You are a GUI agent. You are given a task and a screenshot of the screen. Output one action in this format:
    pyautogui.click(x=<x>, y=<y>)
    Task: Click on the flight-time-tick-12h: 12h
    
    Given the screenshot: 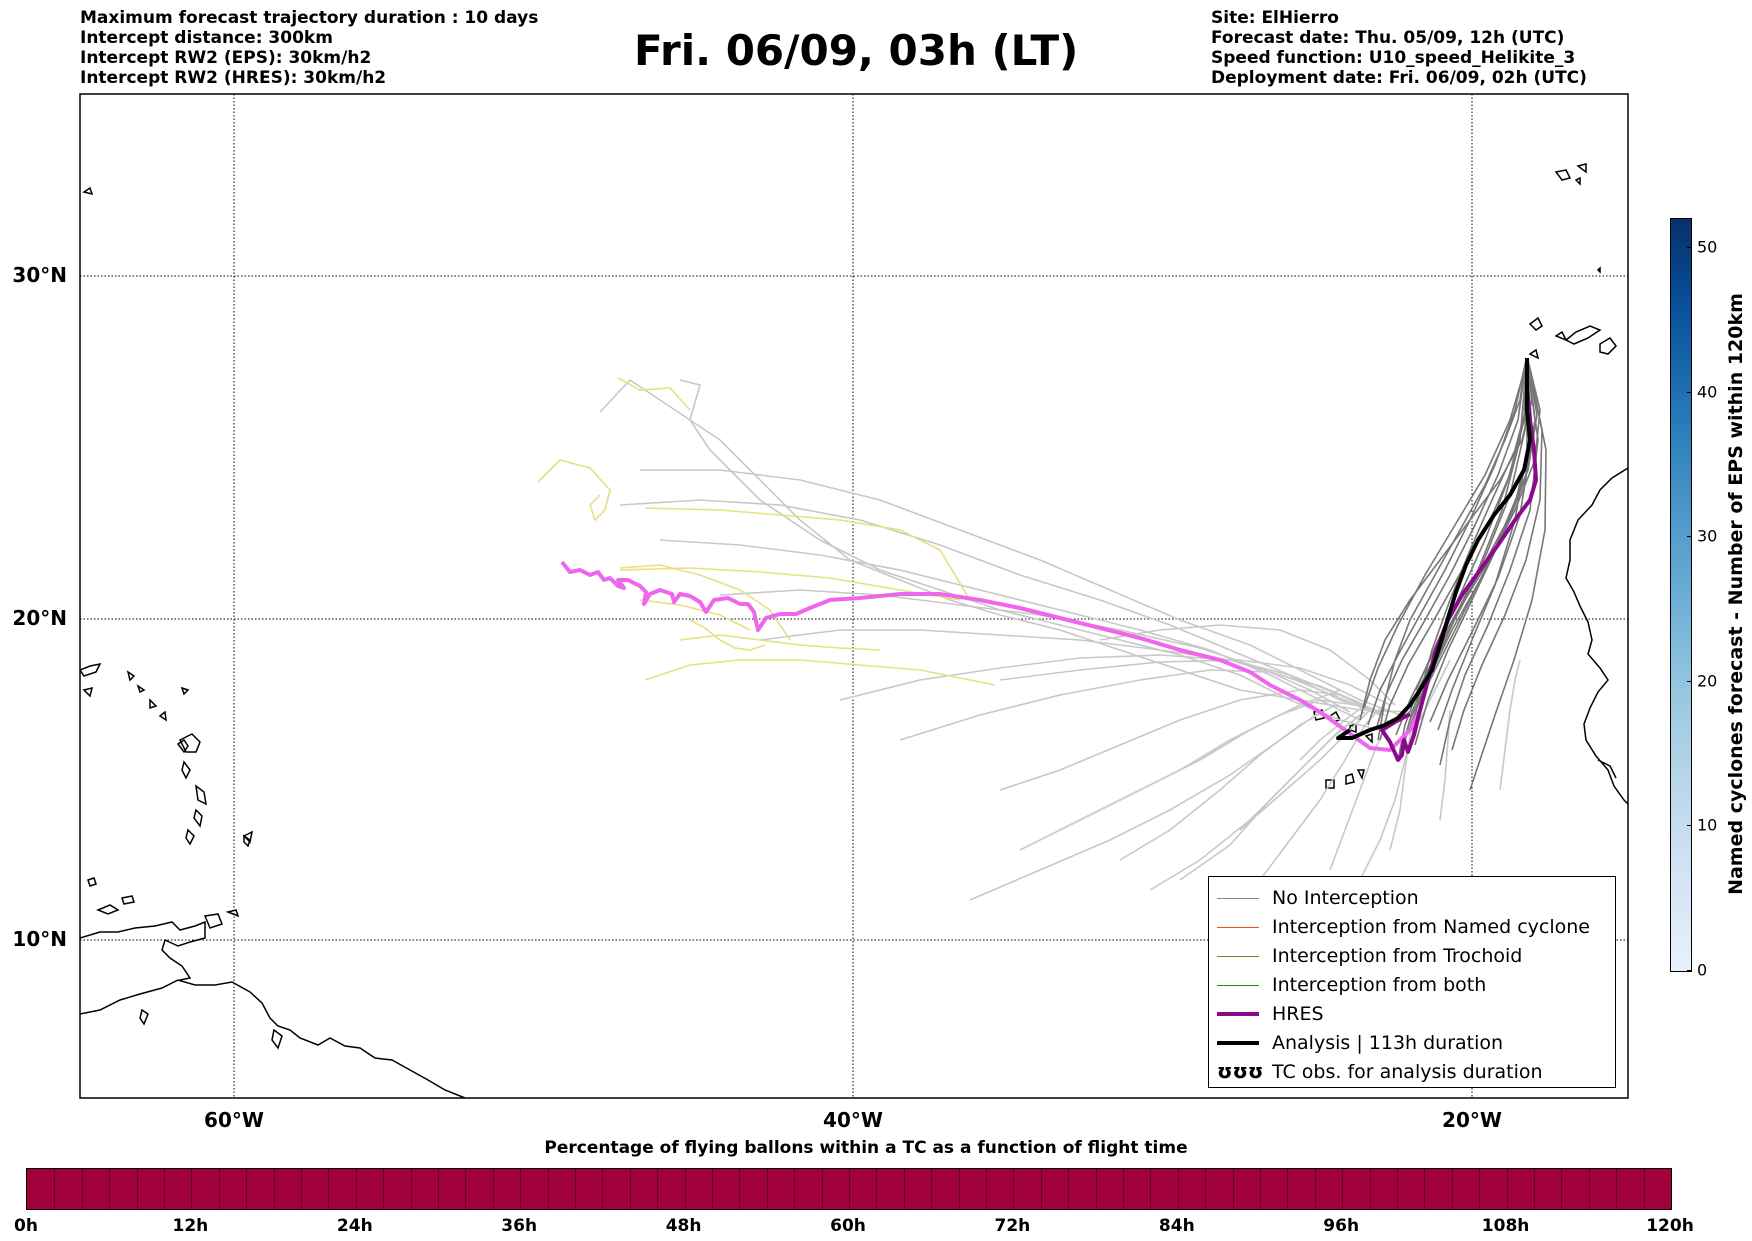 What is the action you would take?
    pyautogui.click(x=190, y=1226)
    